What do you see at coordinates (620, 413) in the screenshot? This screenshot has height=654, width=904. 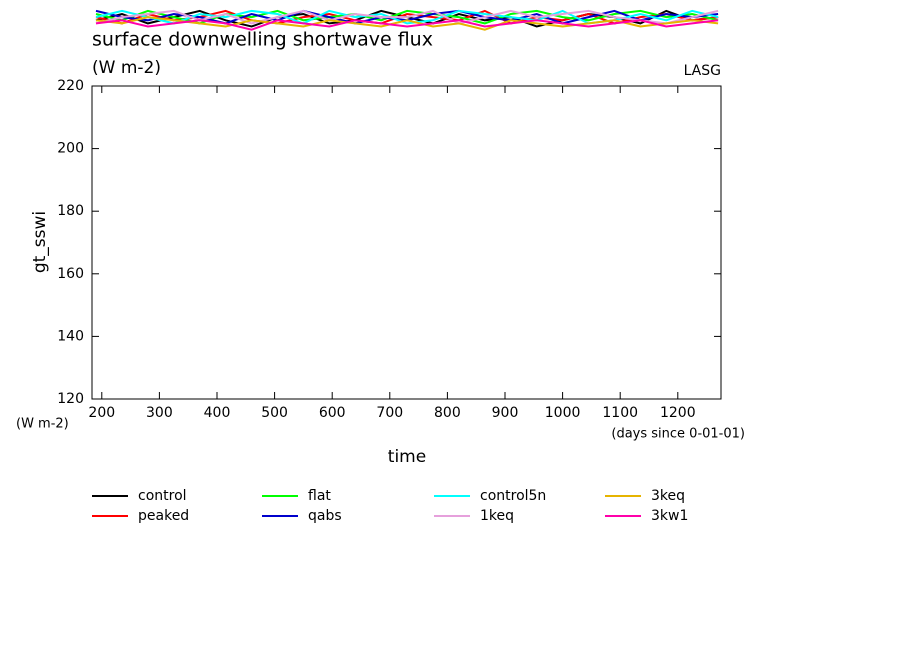 I see `x-tick-label: 1100` at bounding box center [620, 413].